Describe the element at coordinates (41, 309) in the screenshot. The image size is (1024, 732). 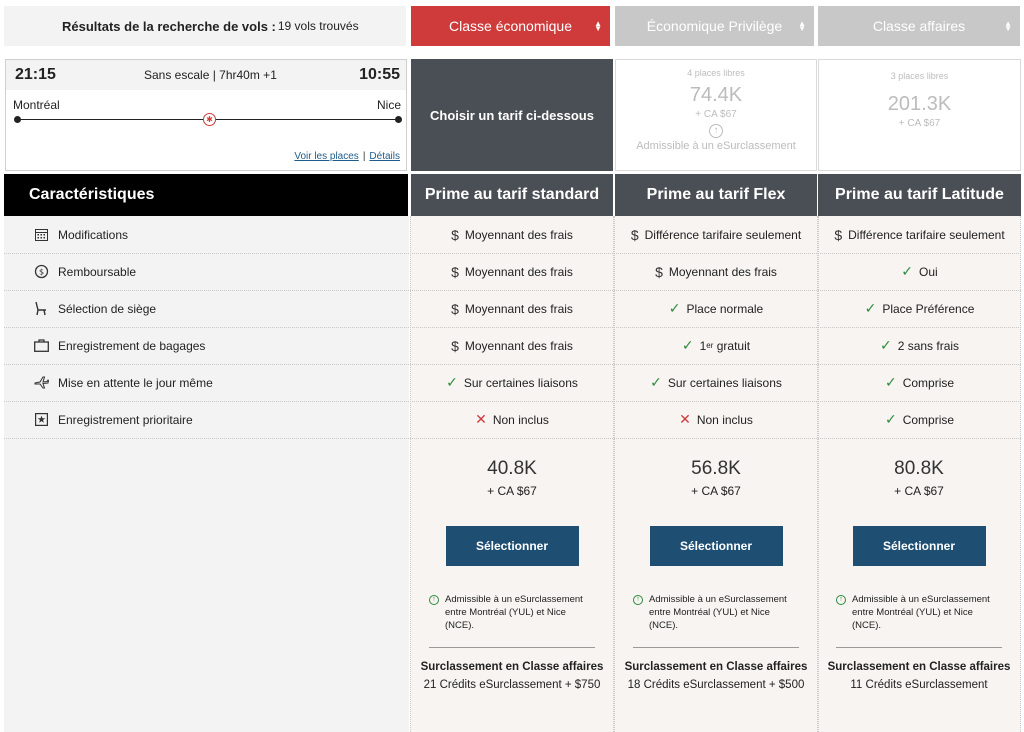
I see `seat-icon` at that location.